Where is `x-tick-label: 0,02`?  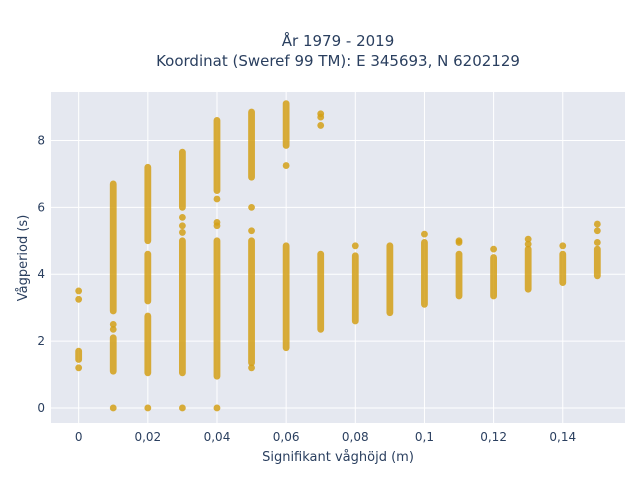 x-tick-label: 0,02 is located at coordinates (147, 437).